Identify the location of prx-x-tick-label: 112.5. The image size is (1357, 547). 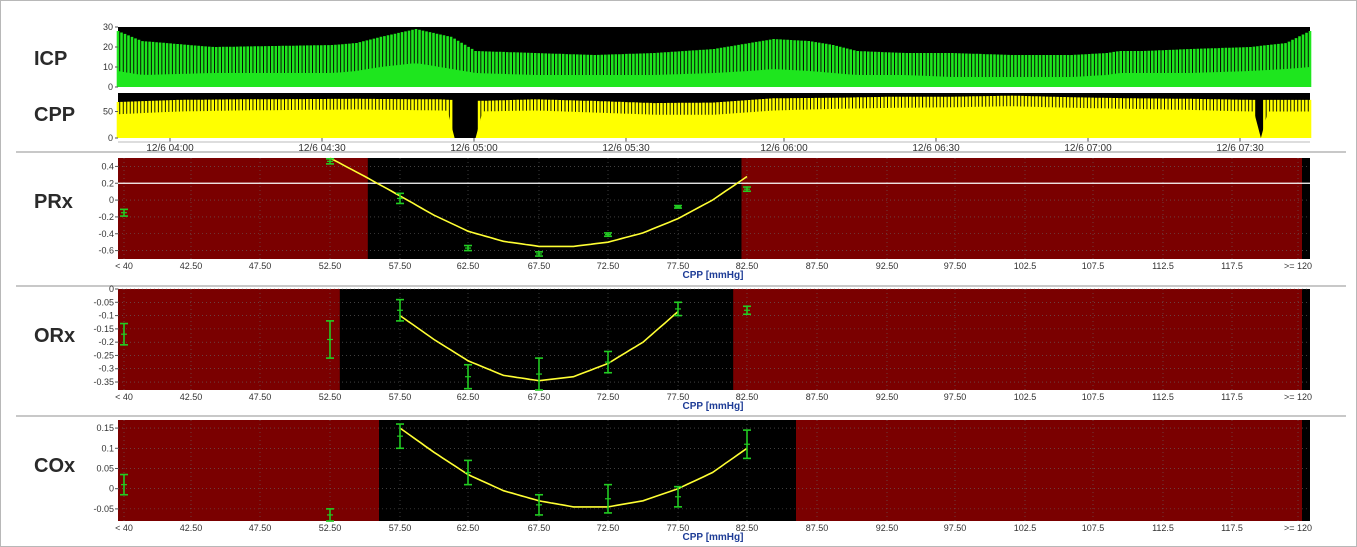
(1163, 266).